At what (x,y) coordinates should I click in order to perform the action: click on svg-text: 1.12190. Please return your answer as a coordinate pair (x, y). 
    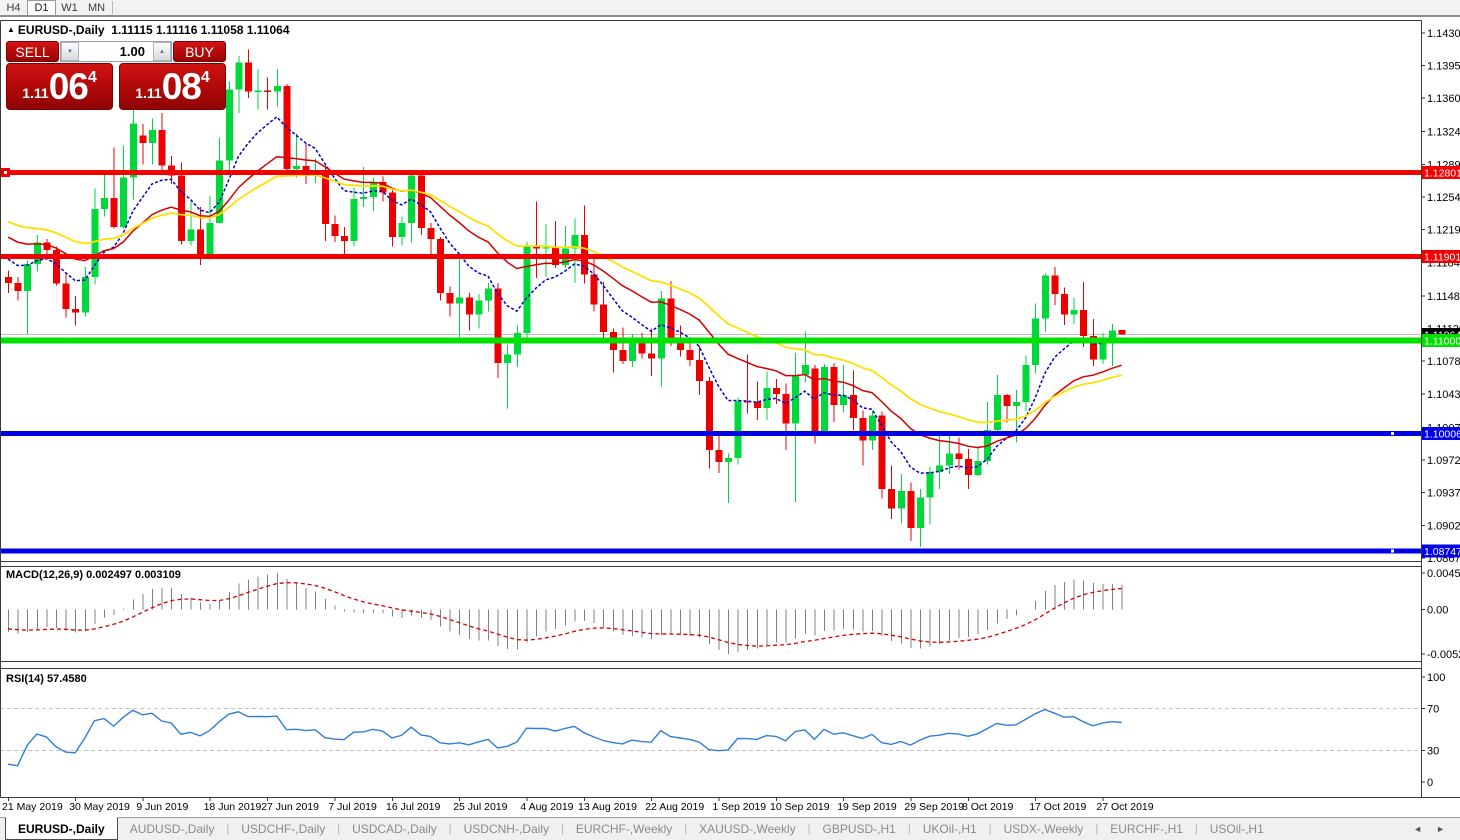
    Looking at the image, I should click on (1443, 231).